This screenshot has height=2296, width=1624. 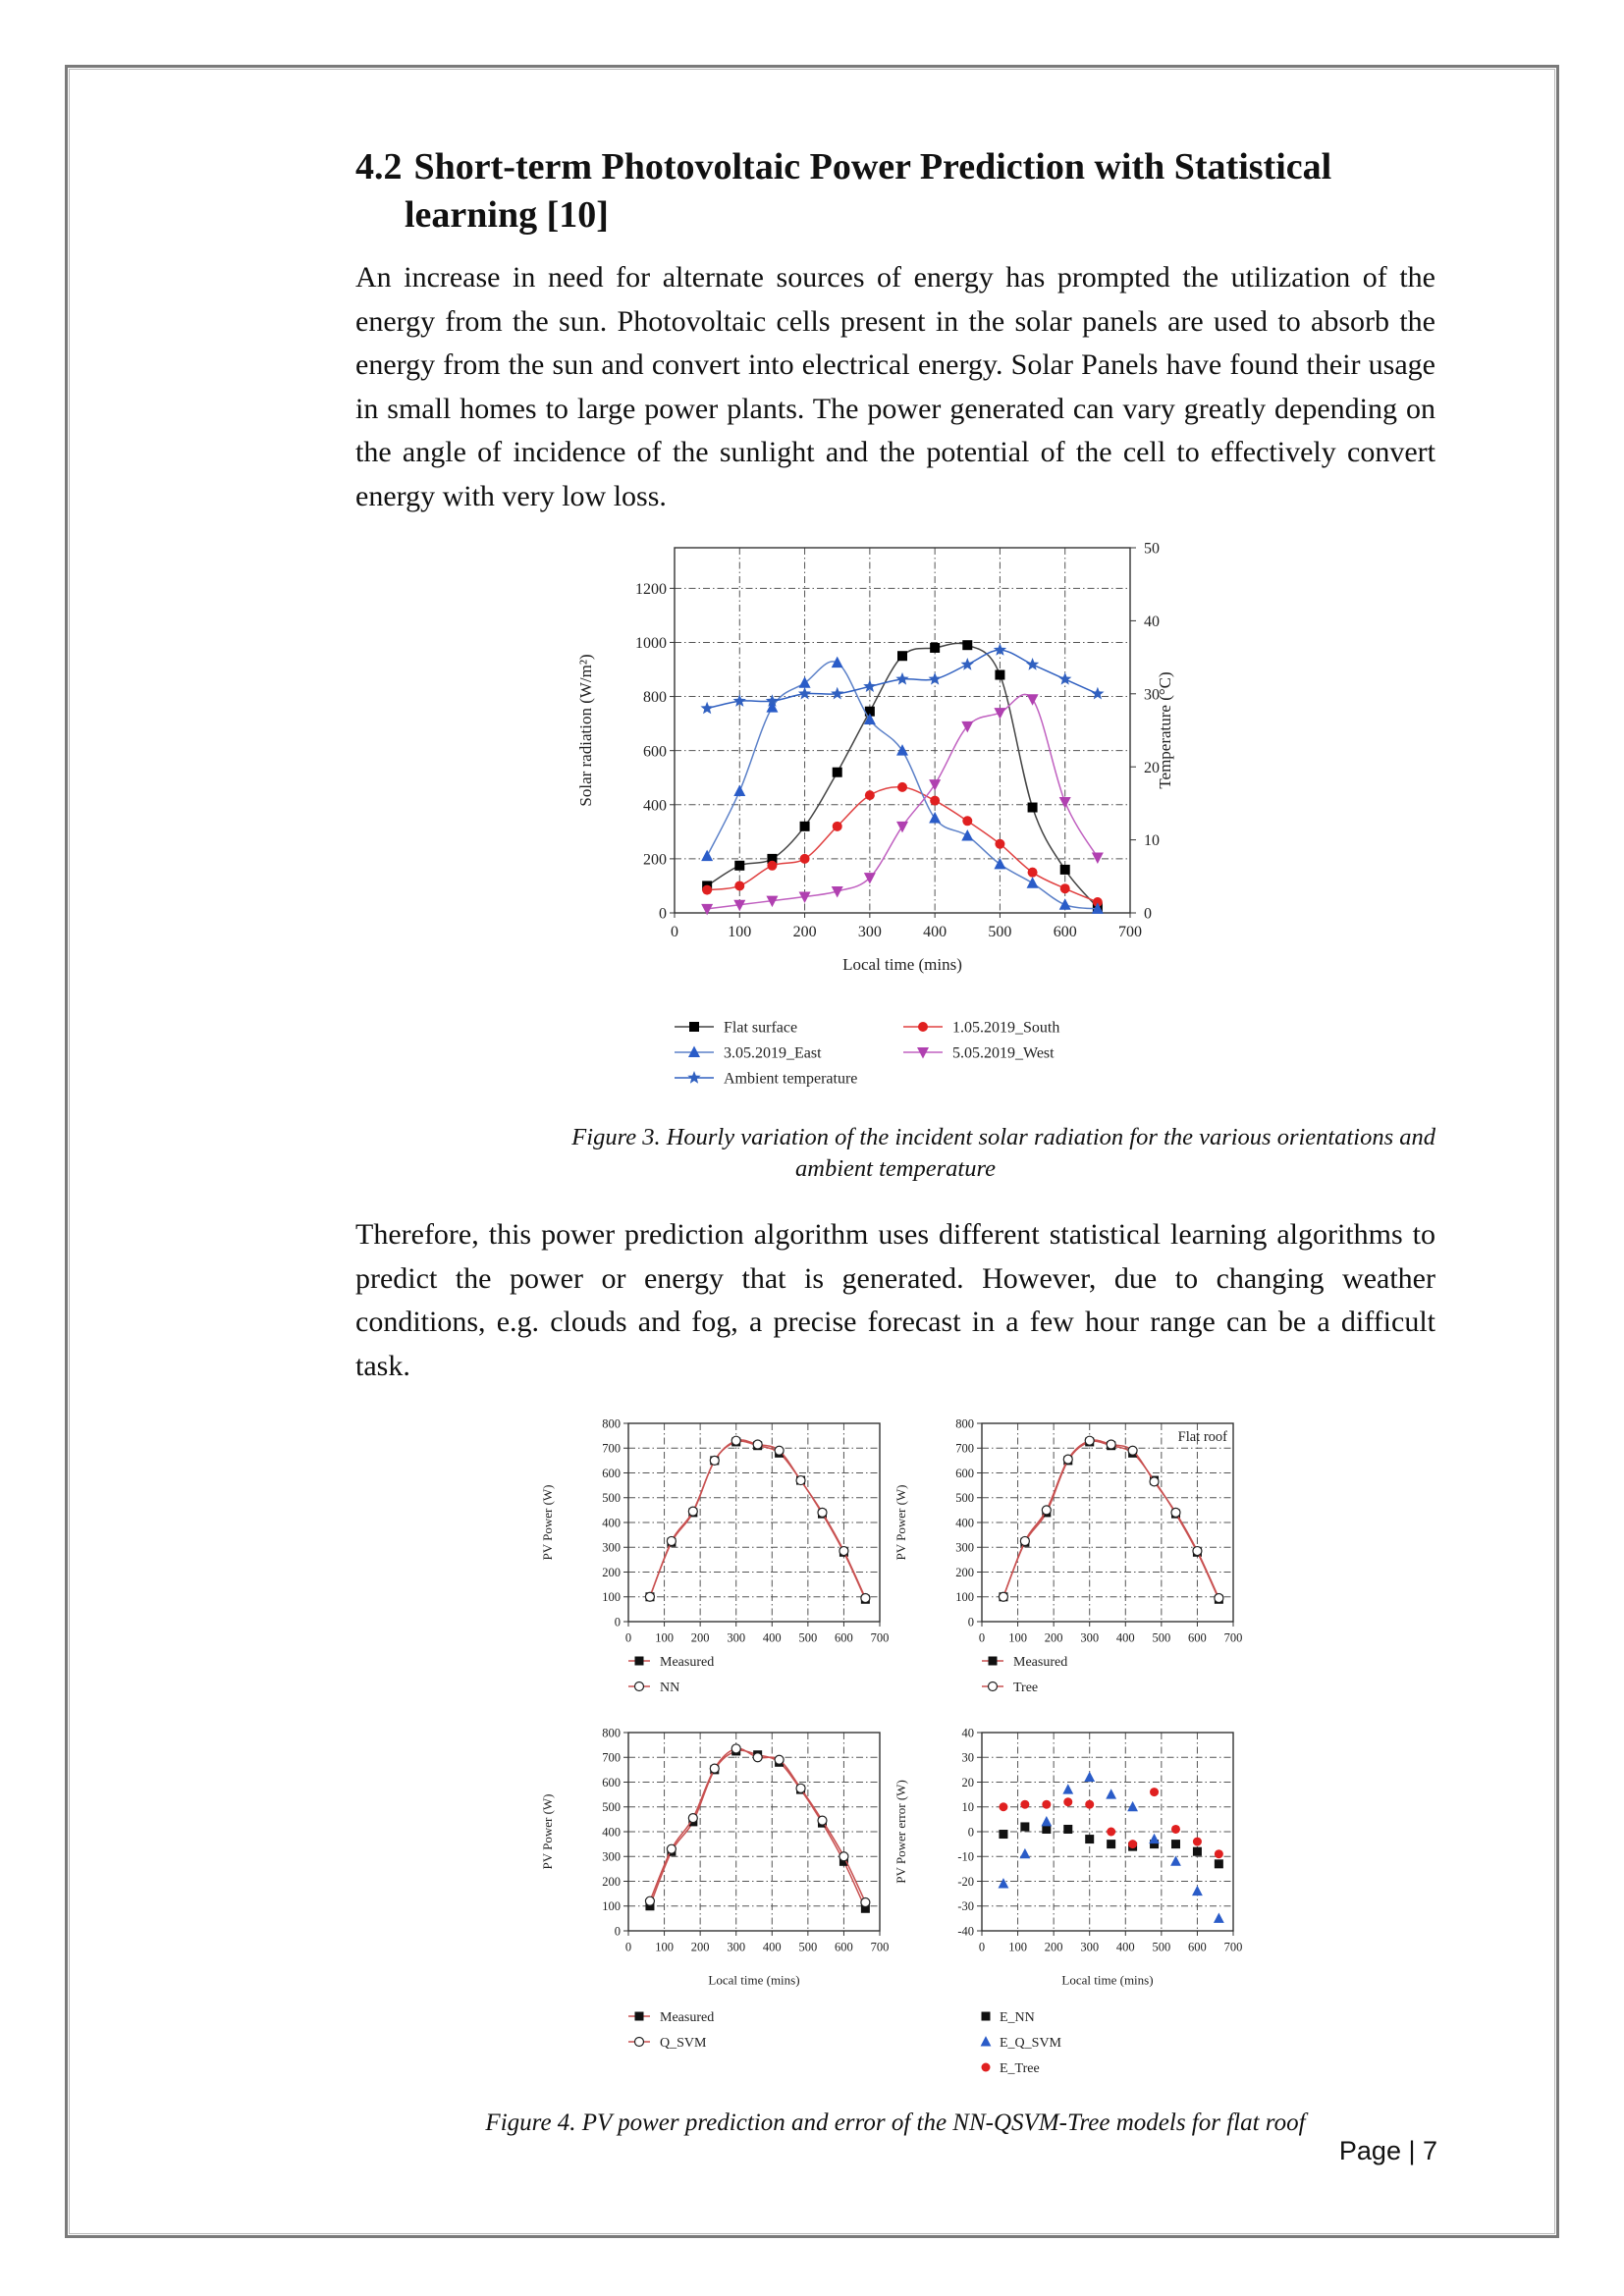 What do you see at coordinates (1152, 694) in the screenshot?
I see `y2-tick-label: 30` at bounding box center [1152, 694].